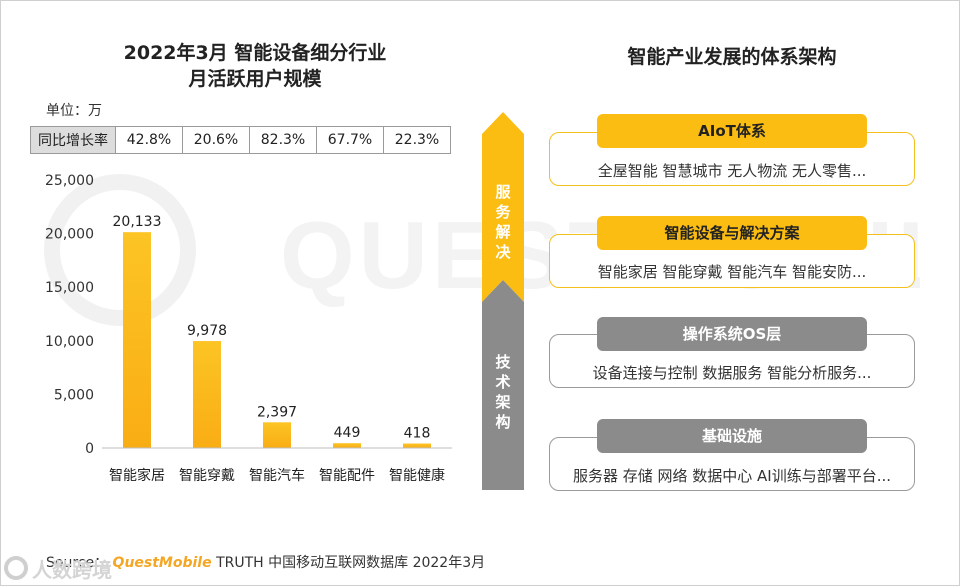 The image size is (960, 586). What do you see at coordinates (120, 250) in the screenshot?
I see `watermark-circle-icon` at bounding box center [120, 250].